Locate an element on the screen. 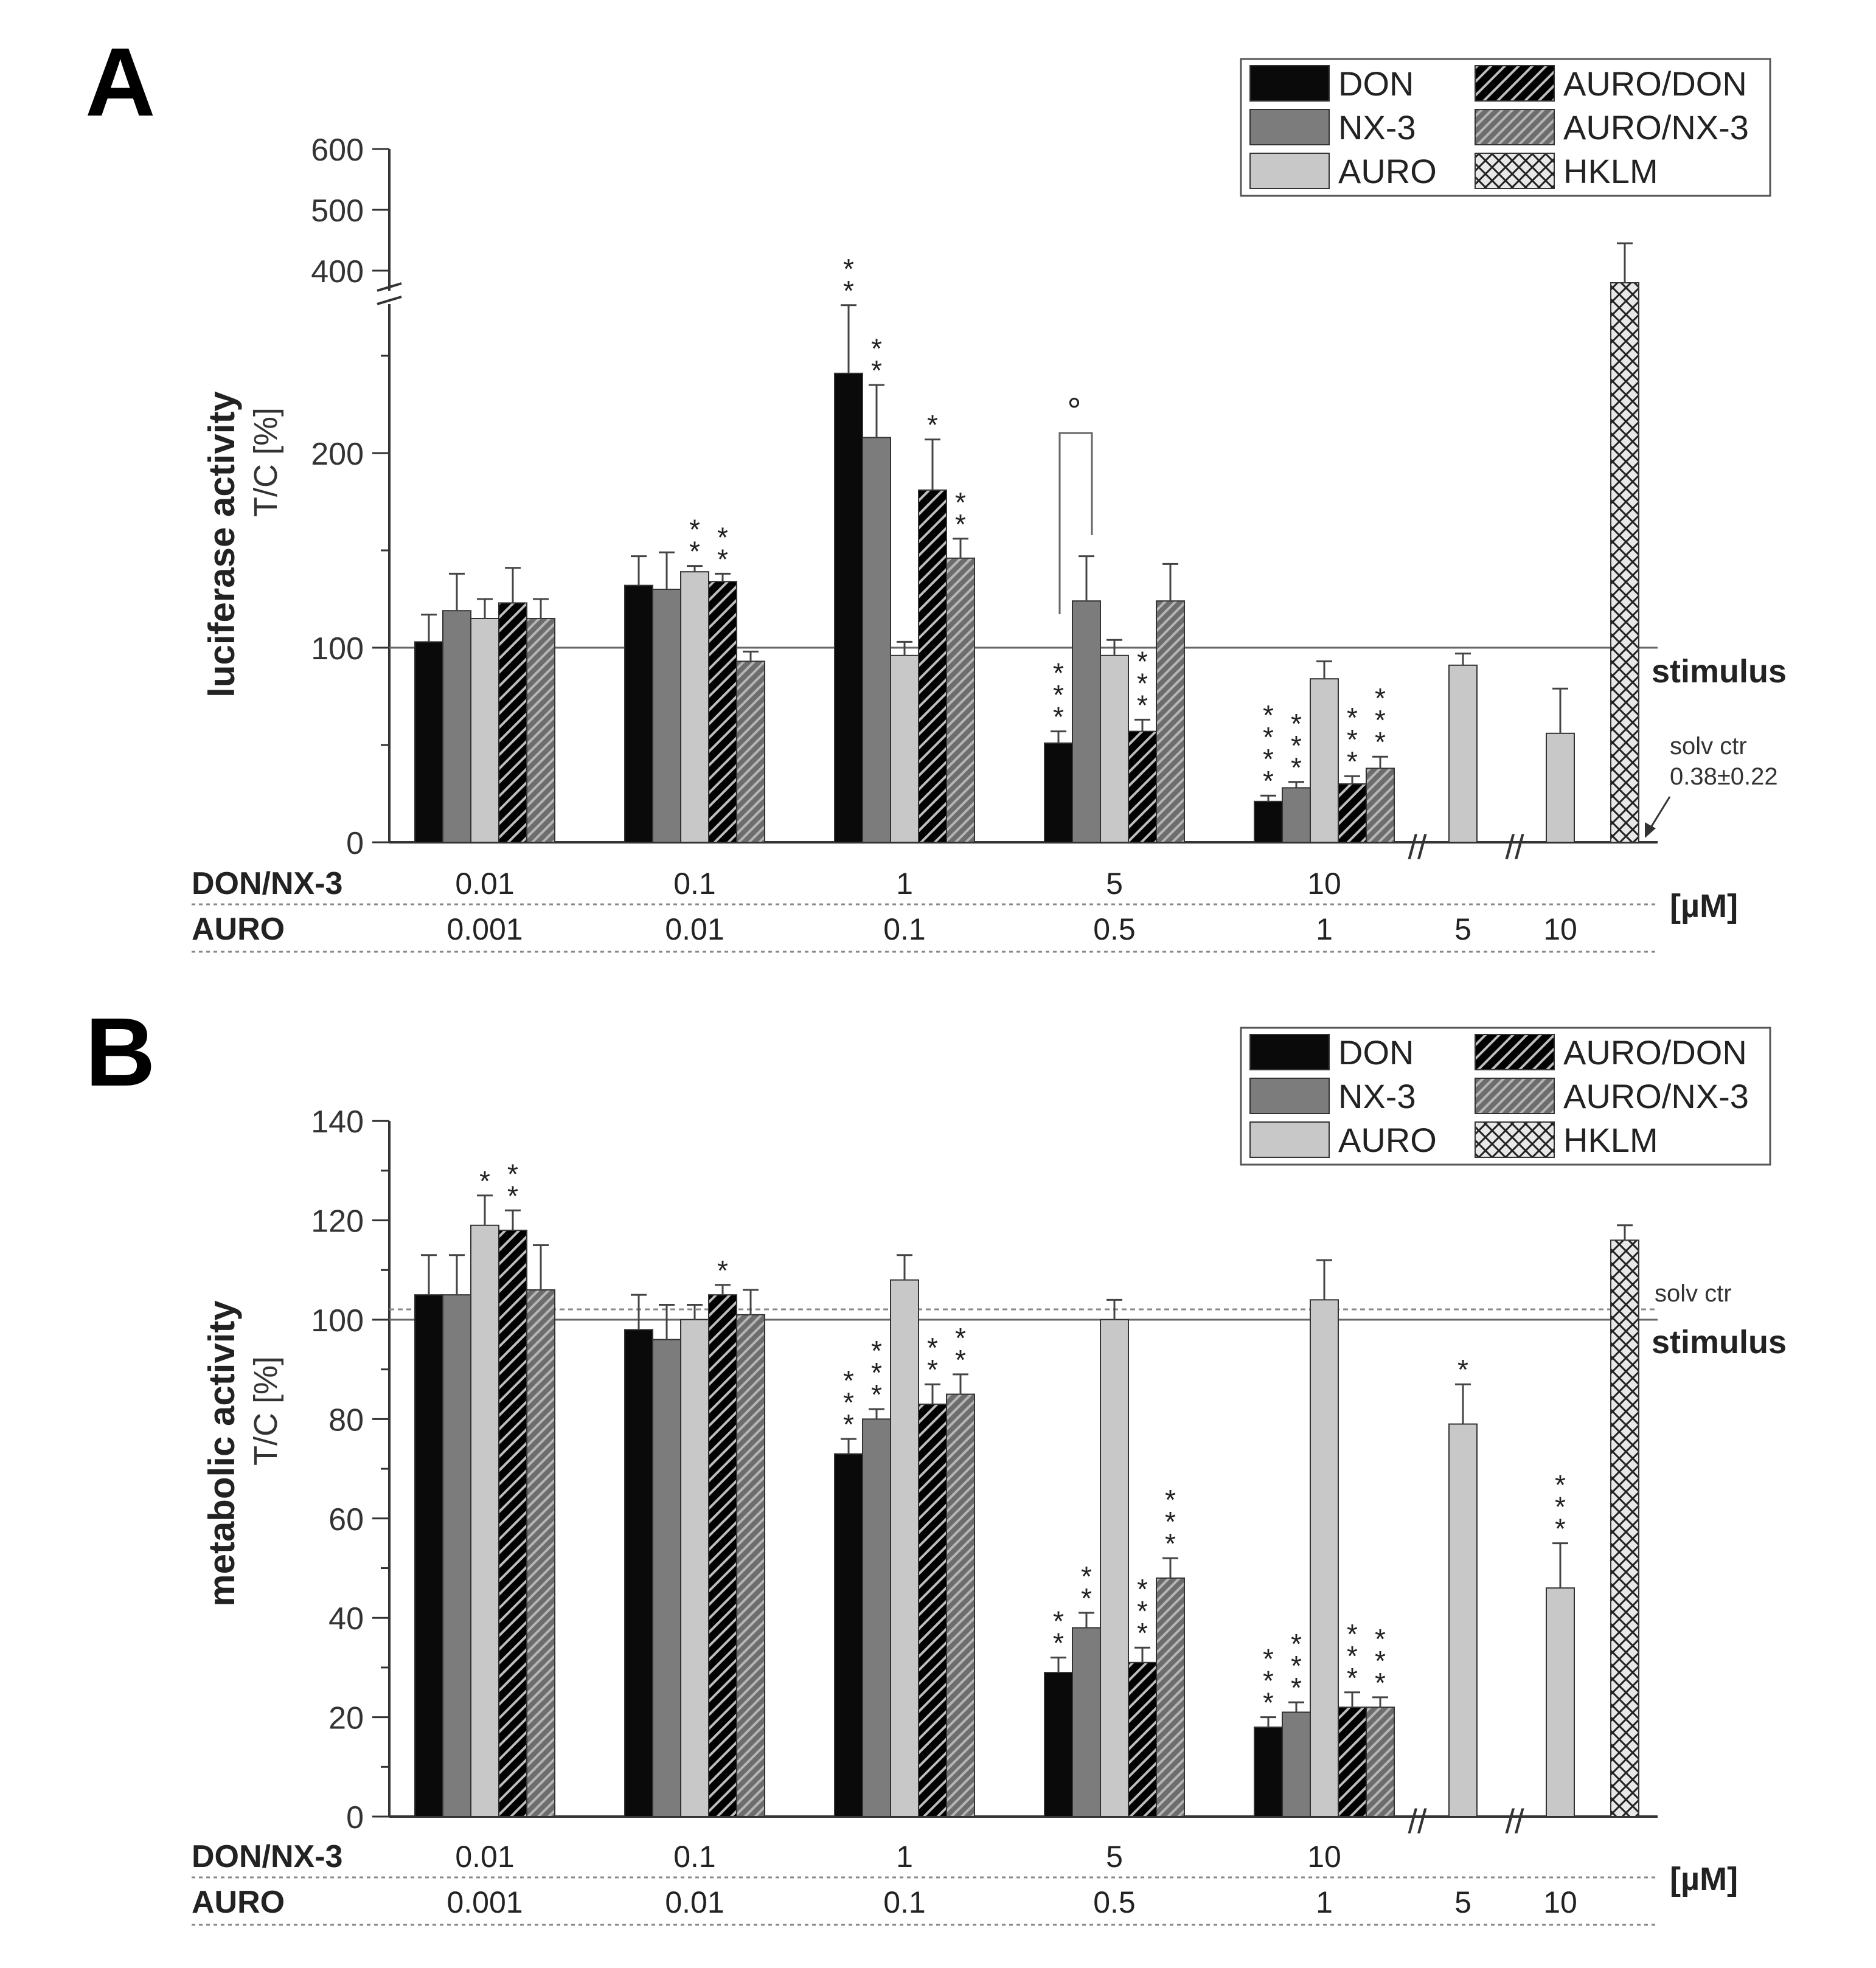 The width and height of the screenshot is (1876, 1968). dose-label-auro: 1 is located at coordinates (1324, 1902).